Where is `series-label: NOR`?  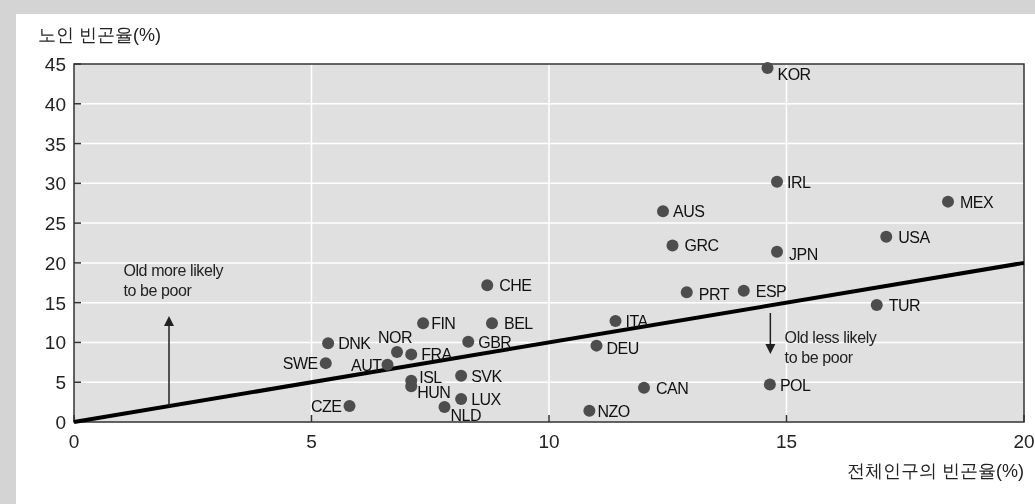
series-label: NOR is located at coordinates (395, 337).